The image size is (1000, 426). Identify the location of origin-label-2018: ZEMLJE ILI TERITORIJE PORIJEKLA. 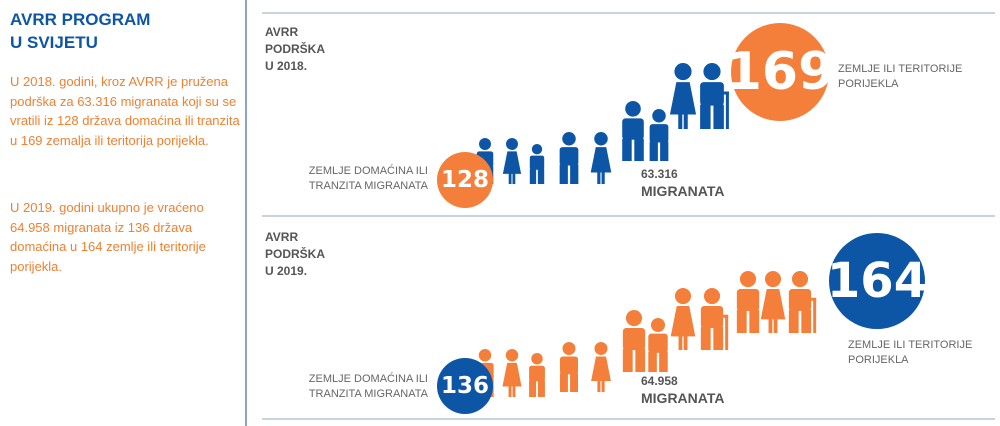
(900, 77).